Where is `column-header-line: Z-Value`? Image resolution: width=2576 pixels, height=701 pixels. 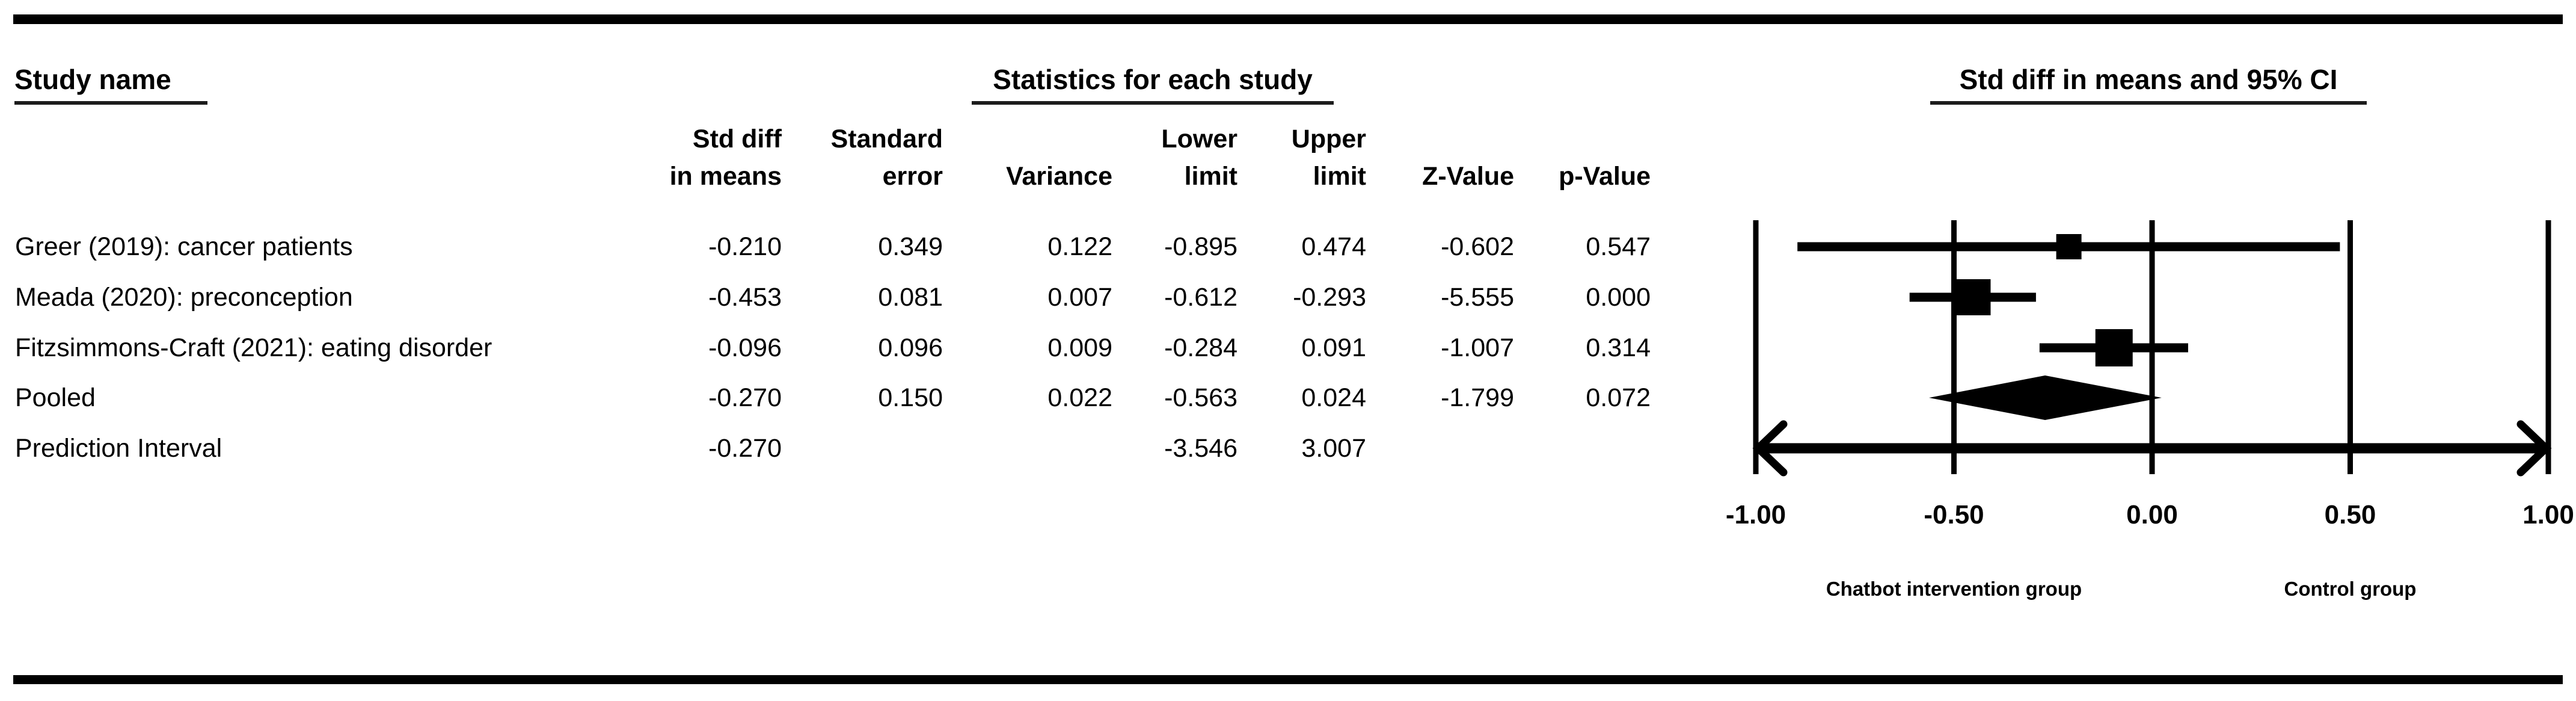 column-header-line: Z-Value is located at coordinates (1468, 176).